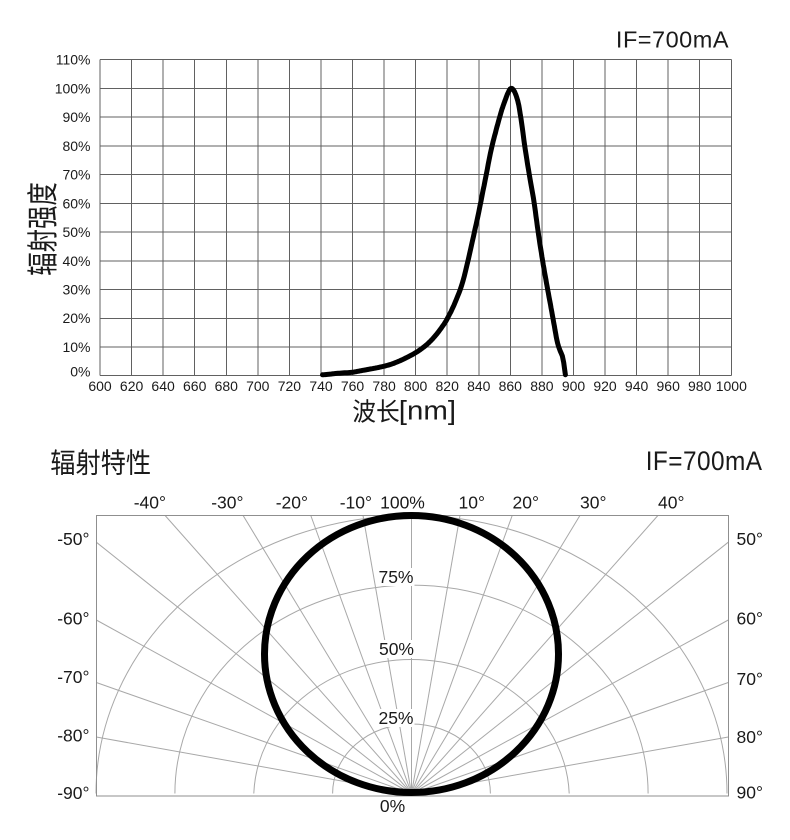 Image resolution: width=790 pixels, height=840 pixels. What do you see at coordinates (132, 386) in the screenshot?
I see `svg-text: 620` at bounding box center [132, 386].